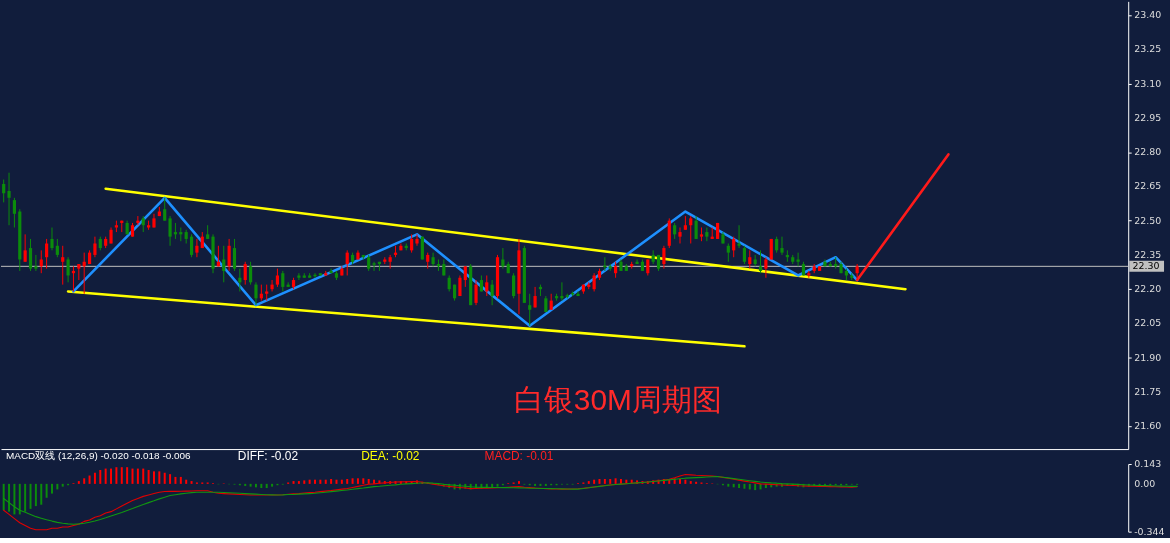 Image resolution: width=1170 pixels, height=543 pixels. I want to click on y-tick-label: 22.20, so click(1148, 289).